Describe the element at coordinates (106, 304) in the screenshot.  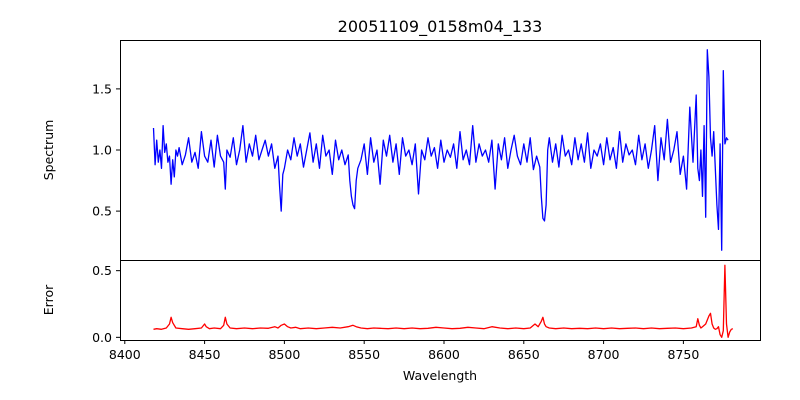
I see `error-y-ticks: 0.0 0.5` at that location.